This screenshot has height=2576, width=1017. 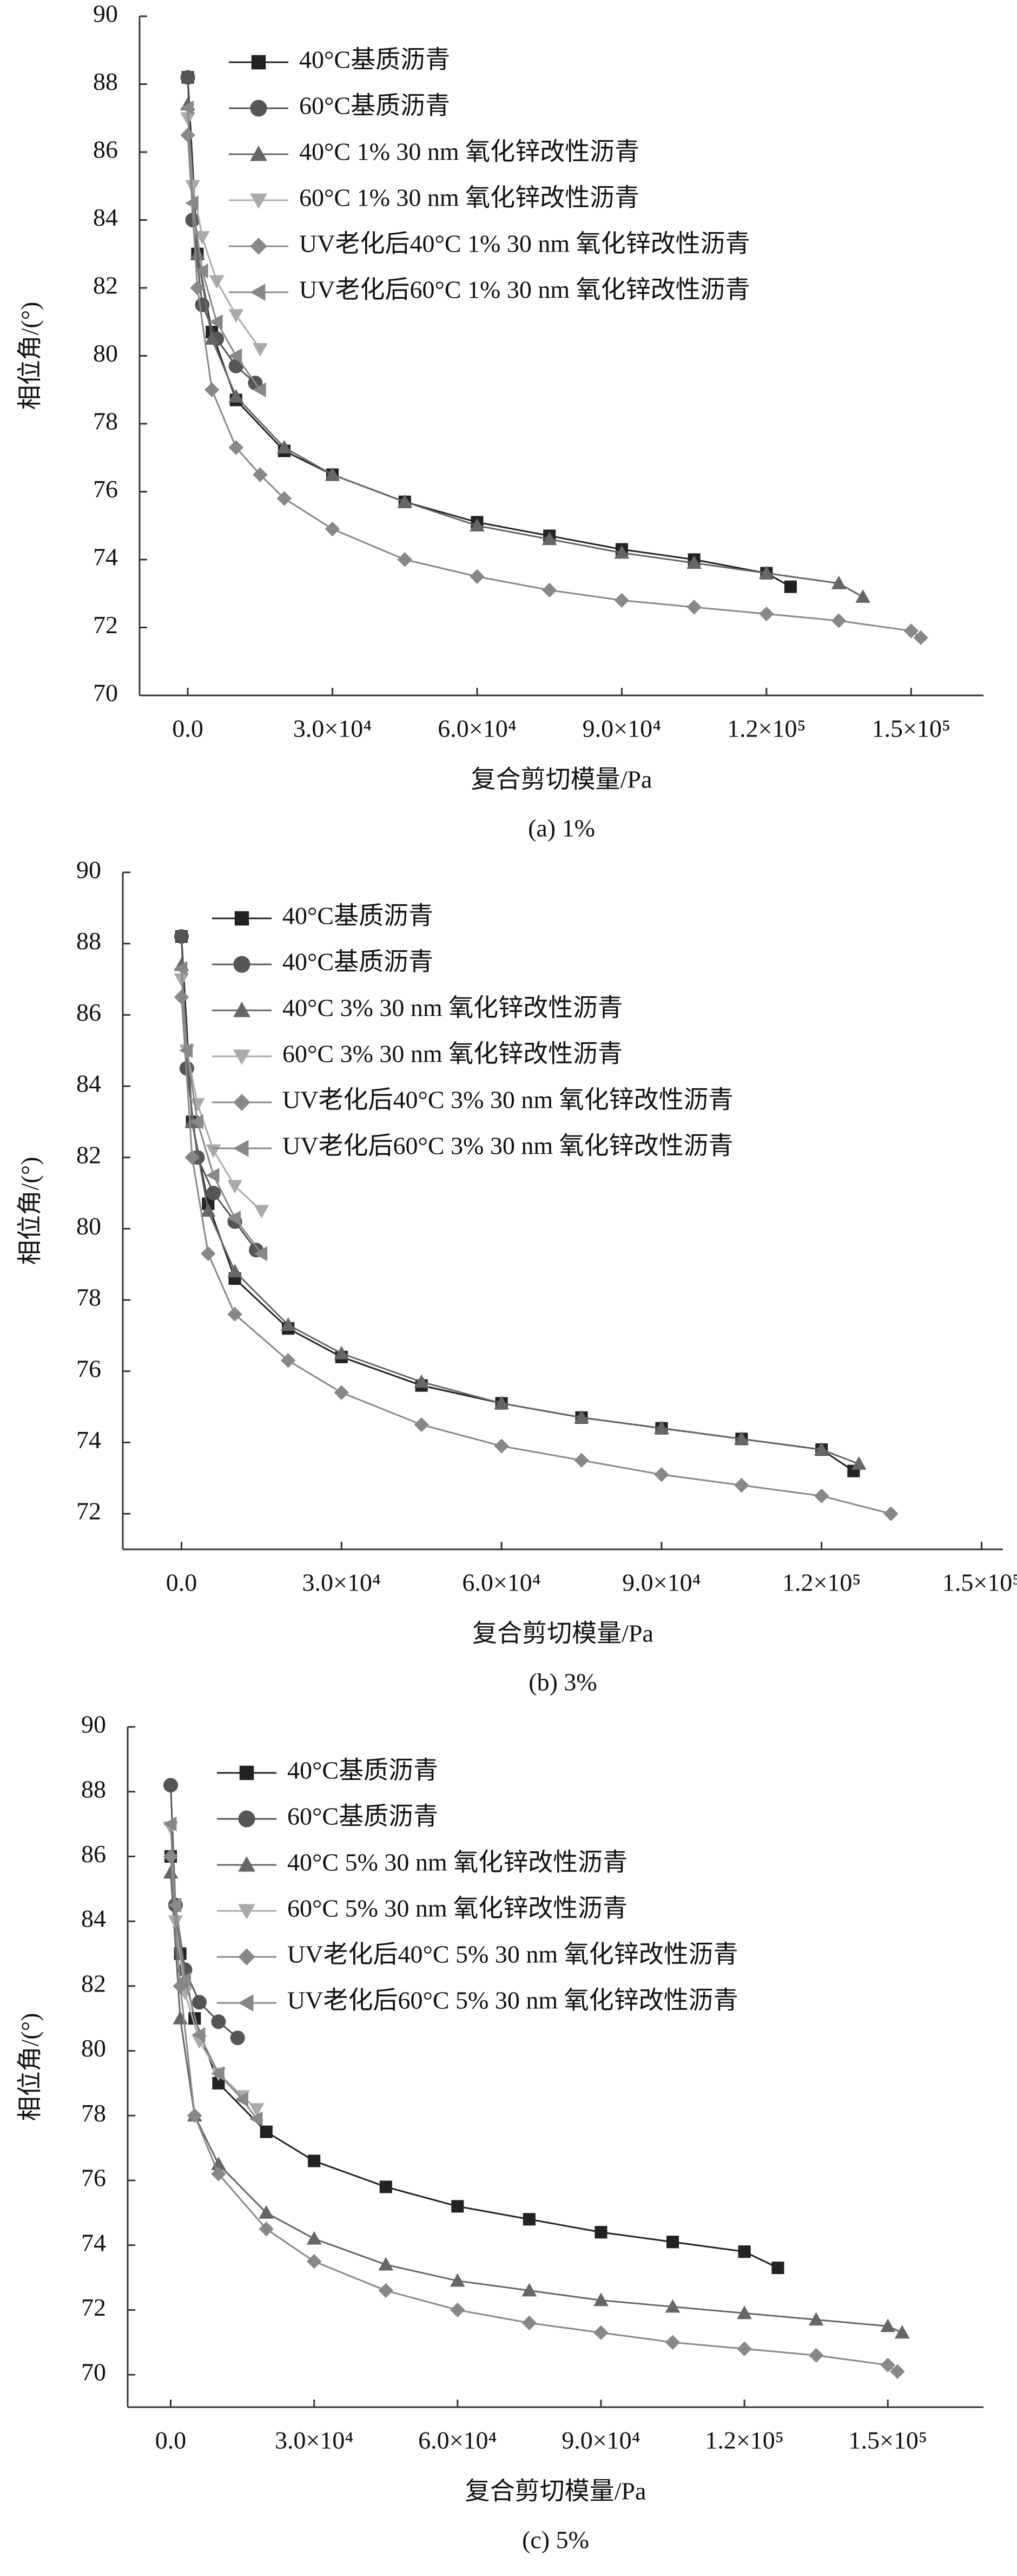 What do you see at coordinates (457, 1862) in the screenshot?
I see `legend-label: 40°C 5% 30 nm 氧化锌改性沥青` at bounding box center [457, 1862].